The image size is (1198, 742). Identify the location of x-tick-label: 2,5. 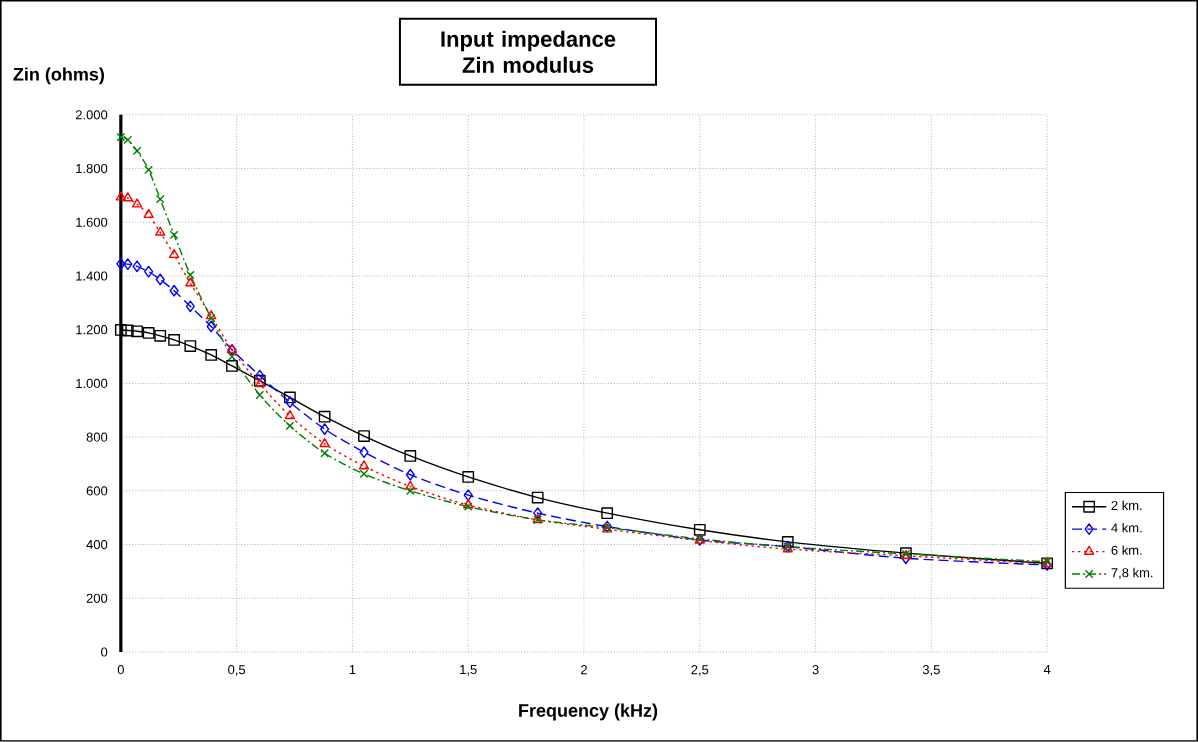
(700, 670).